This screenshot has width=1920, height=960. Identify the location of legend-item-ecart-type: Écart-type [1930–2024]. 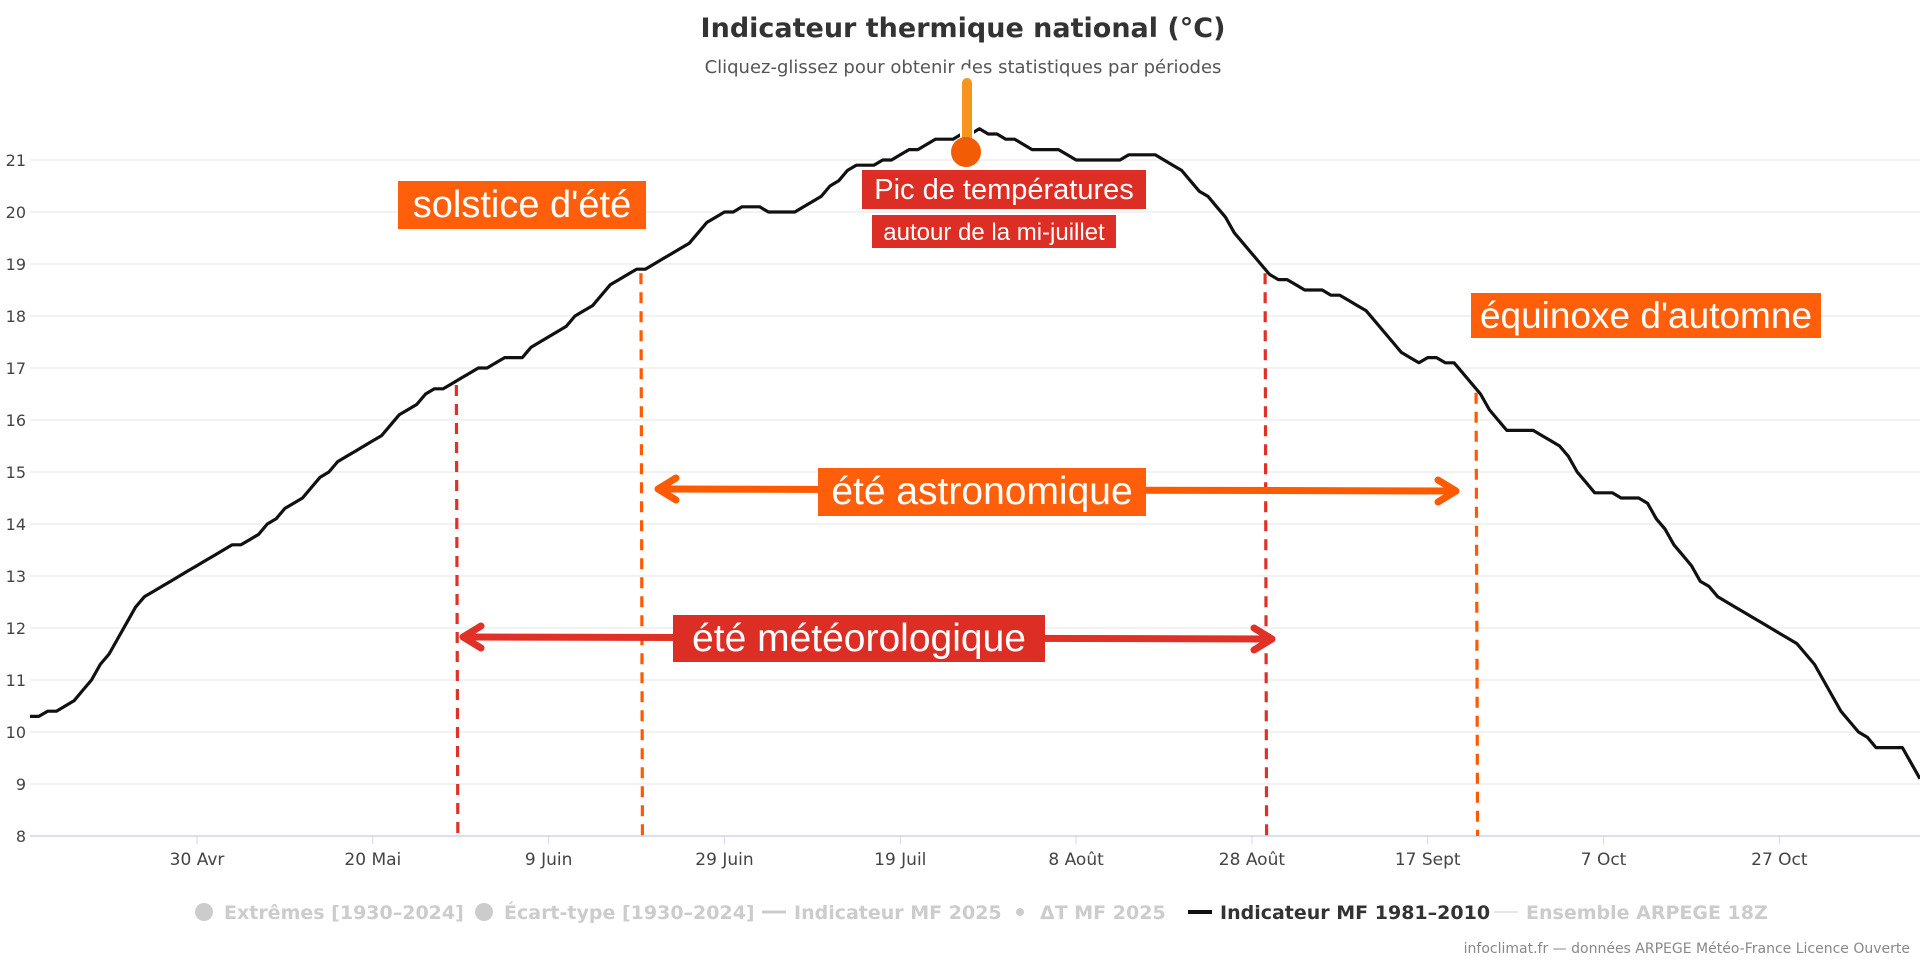
(615, 912).